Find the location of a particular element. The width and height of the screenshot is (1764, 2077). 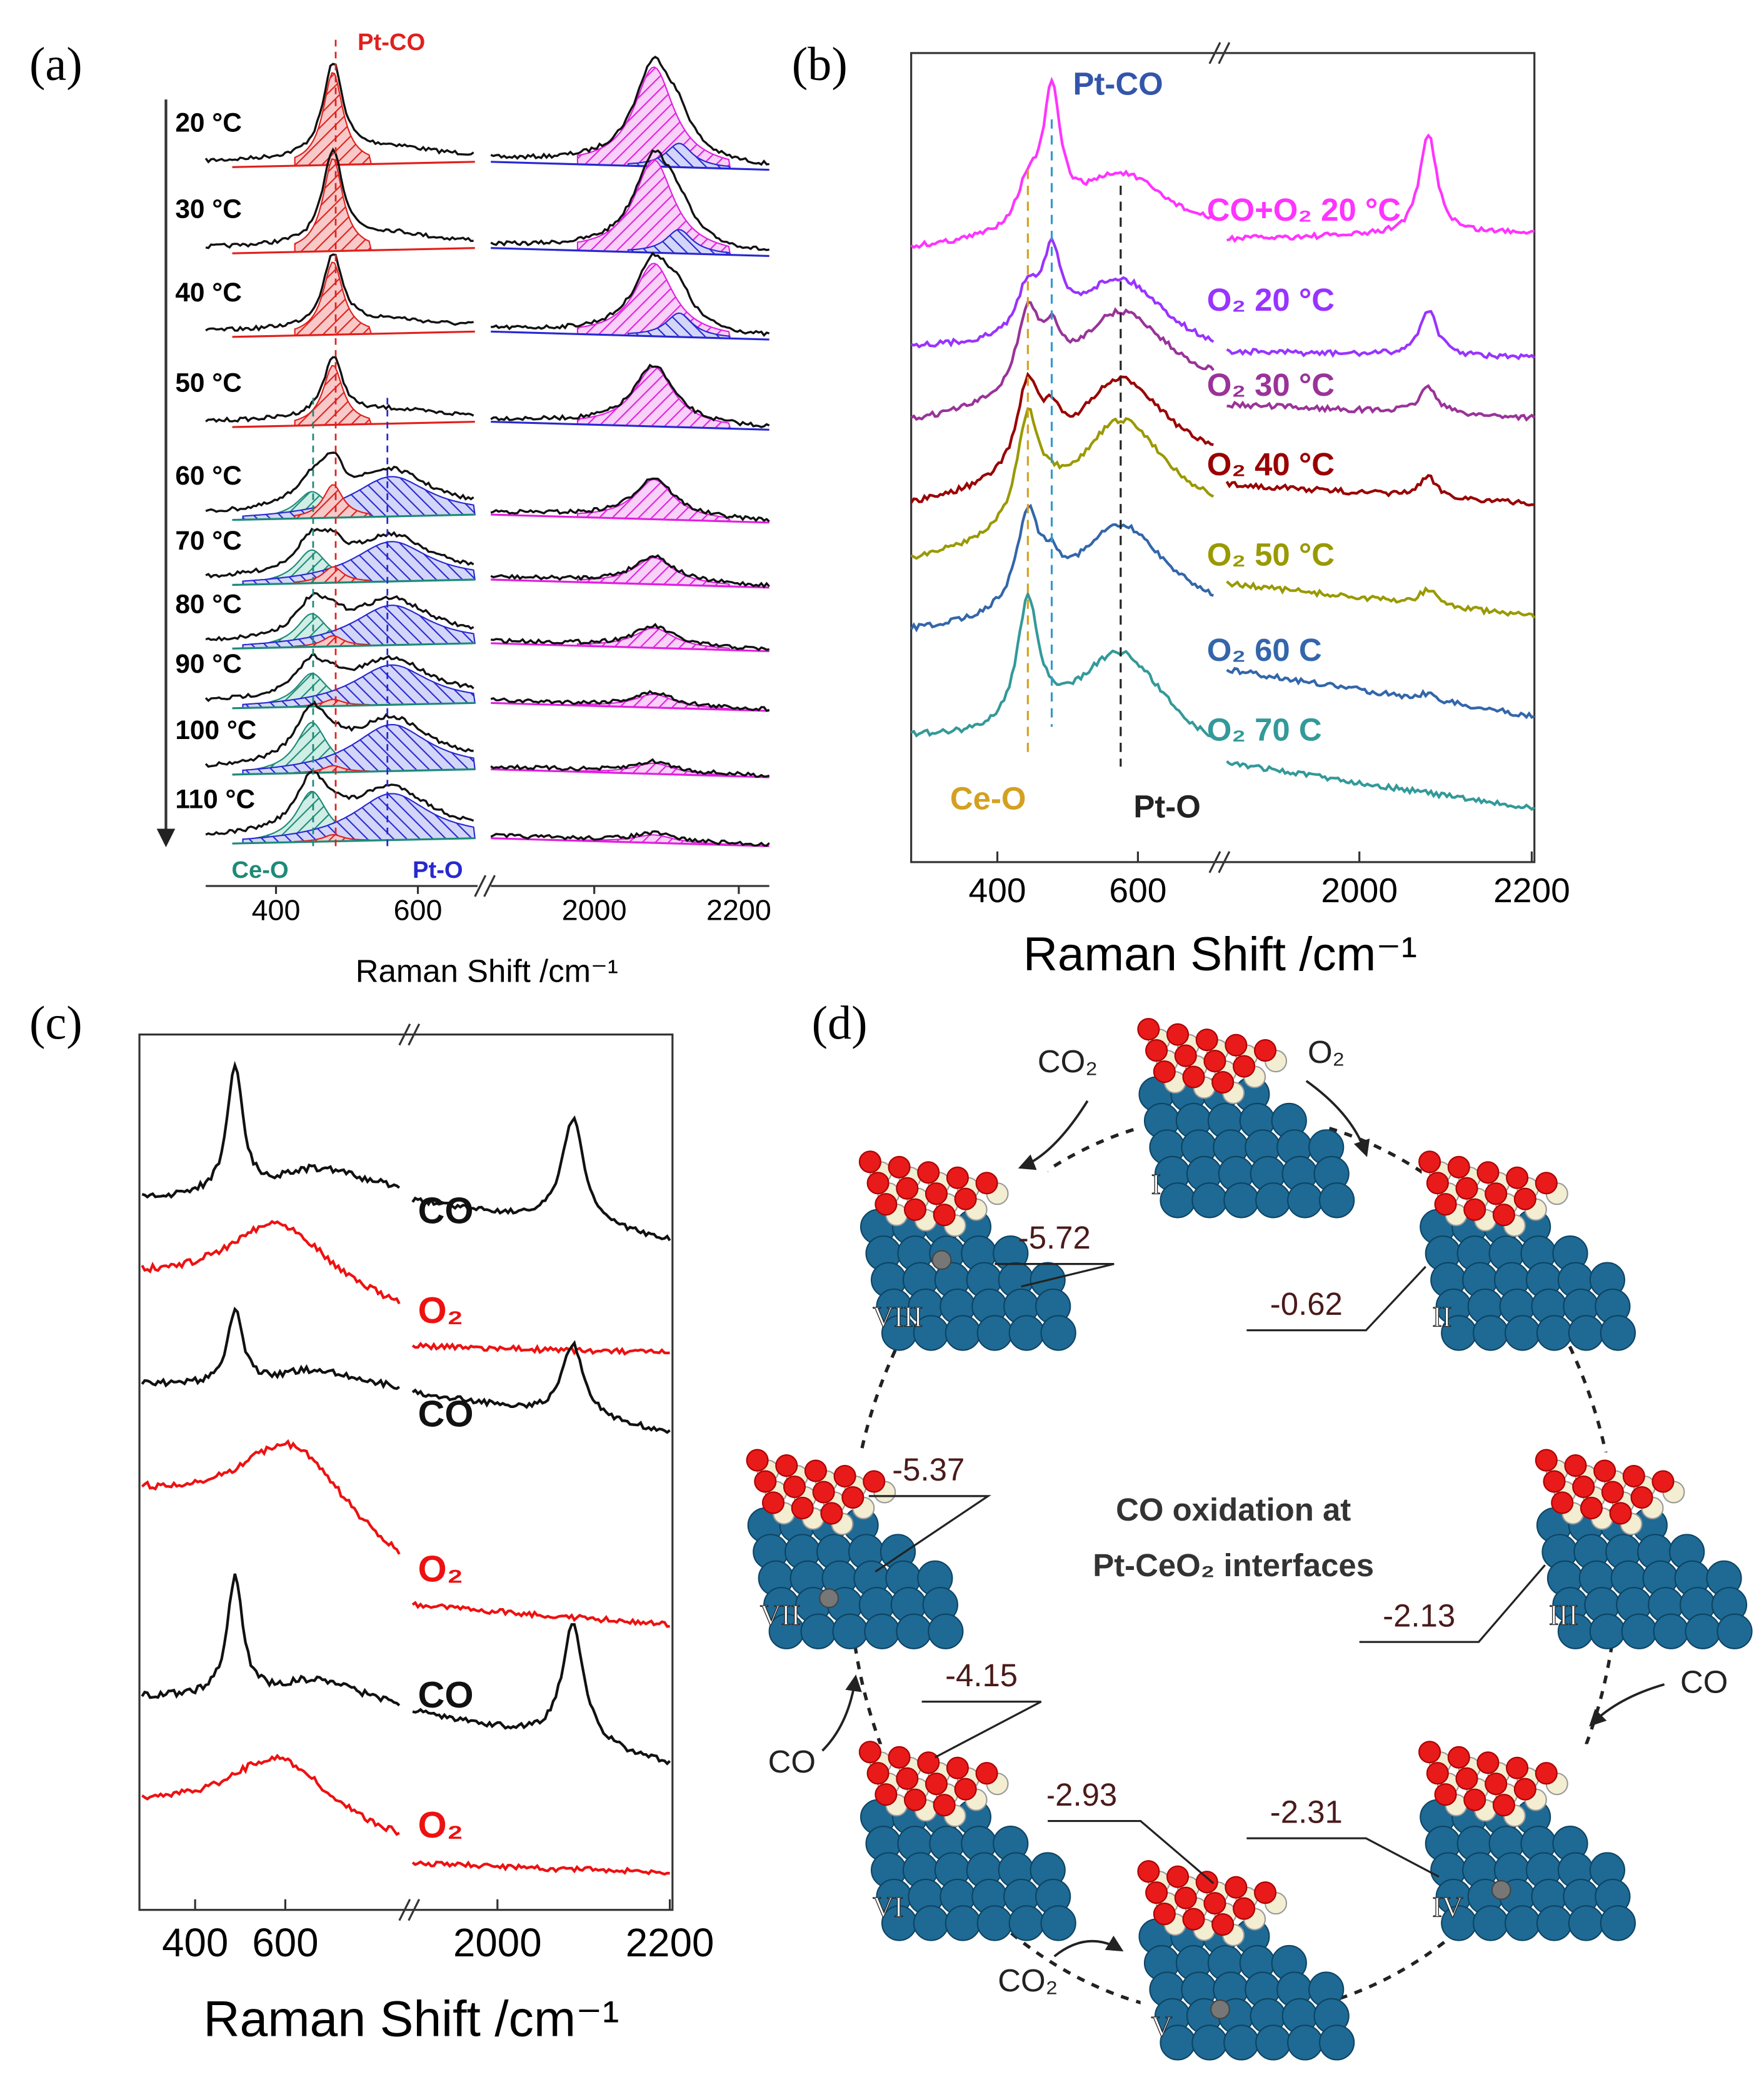

x-tick-label: 2000 is located at coordinates (497, 1943).